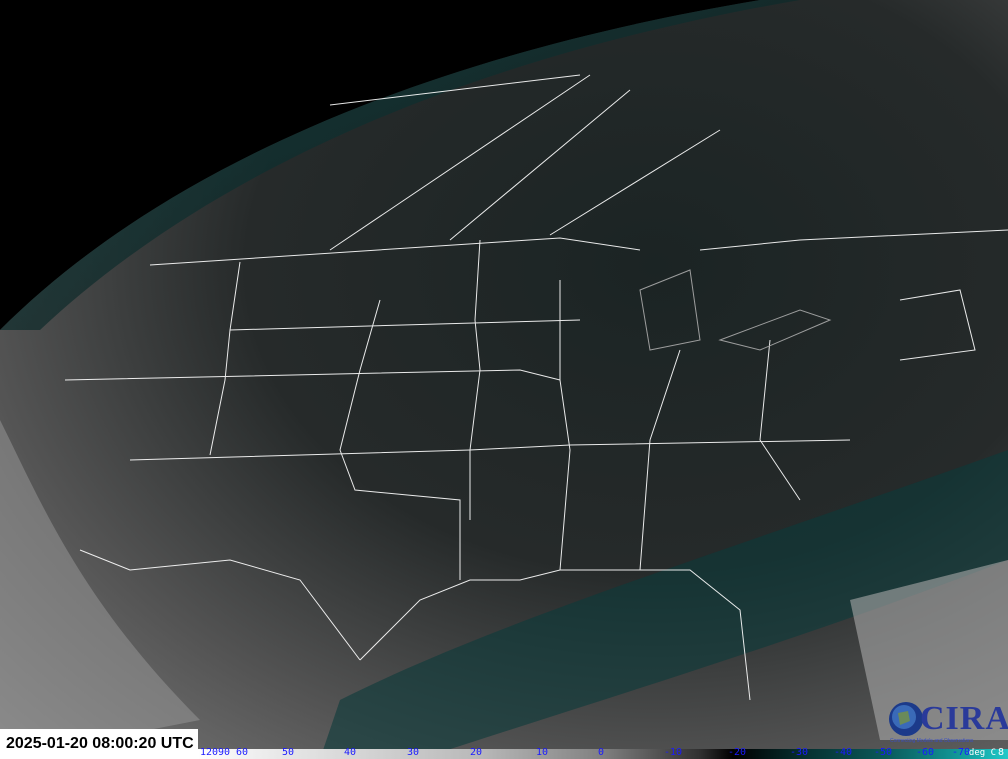  Describe the element at coordinates (288, 752) in the screenshot. I see `colorbar-tick: 50` at that location.